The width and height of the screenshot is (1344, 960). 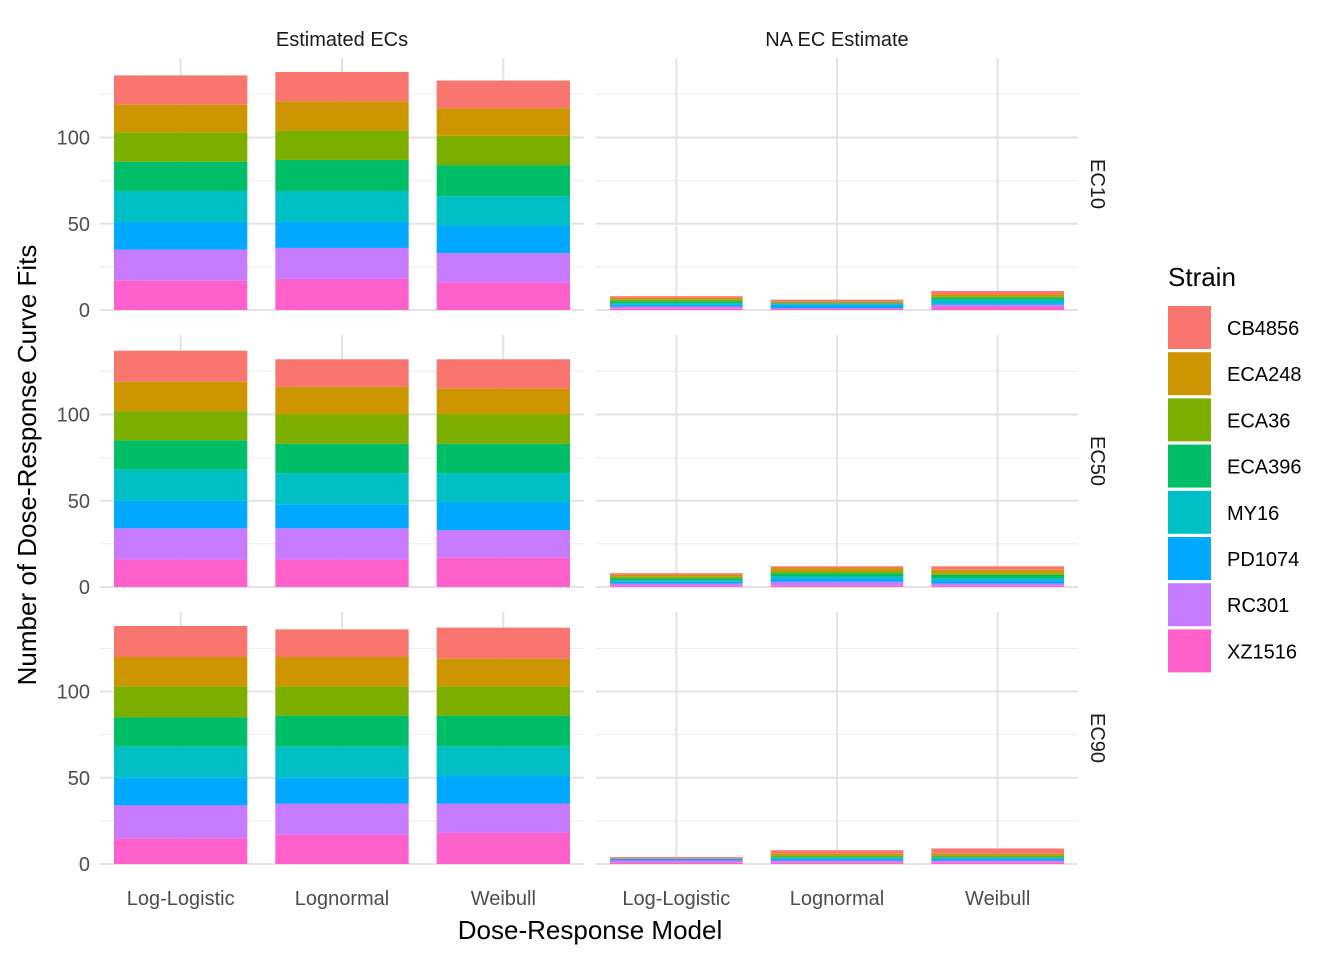 What do you see at coordinates (503, 488) in the screenshot?
I see `bar-ec50-estimated-ecs-weibull-my16` at bounding box center [503, 488].